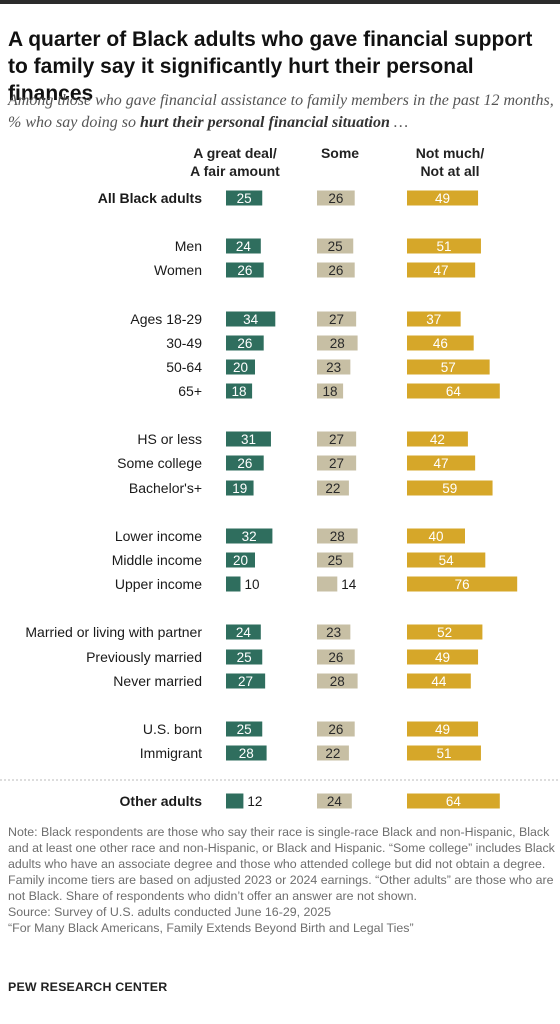 The width and height of the screenshot is (560, 1024). What do you see at coordinates (334, 632) in the screenshot?
I see `bar-married-or-living-with-partner-s1` at bounding box center [334, 632].